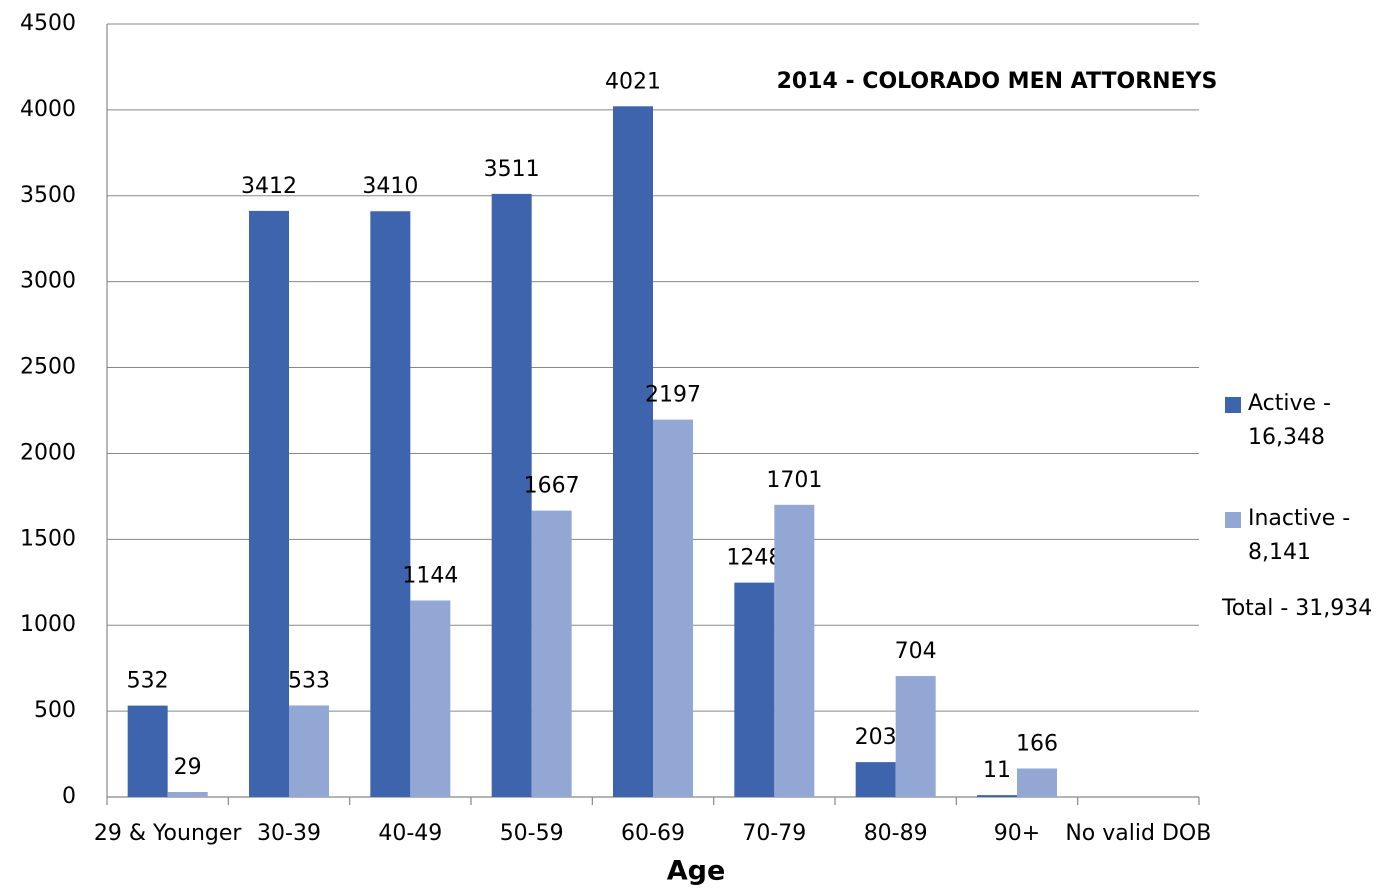 This screenshot has height=892, width=1392. I want to click on data-label: 1248, so click(754, 558).